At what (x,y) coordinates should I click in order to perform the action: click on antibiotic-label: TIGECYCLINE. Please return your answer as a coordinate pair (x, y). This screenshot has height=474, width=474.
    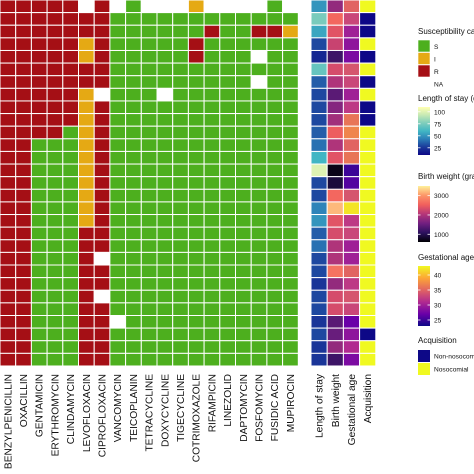
    Looking at the image, I should click on (181, 408).